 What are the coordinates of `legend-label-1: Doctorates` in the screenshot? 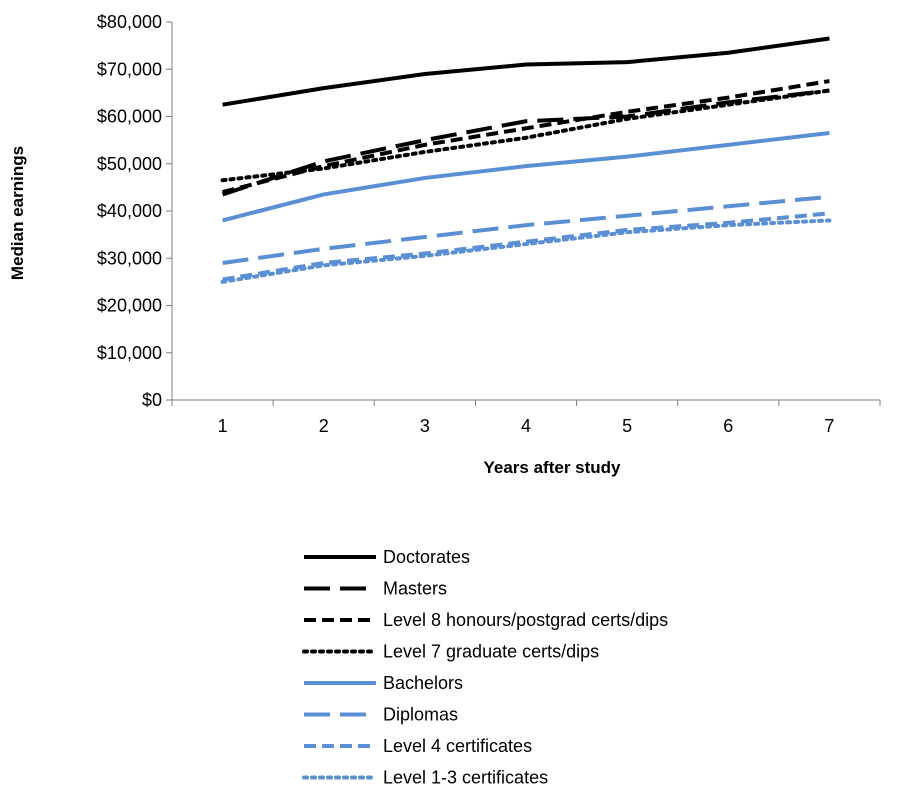 It's located at (426, 557).